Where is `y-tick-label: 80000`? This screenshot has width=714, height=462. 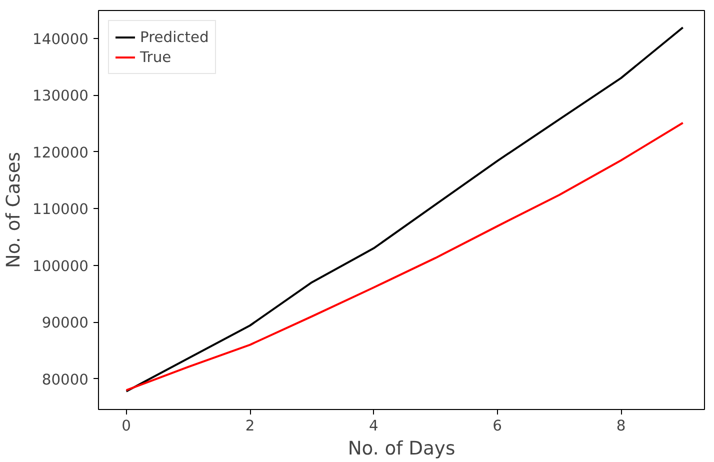
y-tick-label: 80000 is located at coordinates (65, 379).